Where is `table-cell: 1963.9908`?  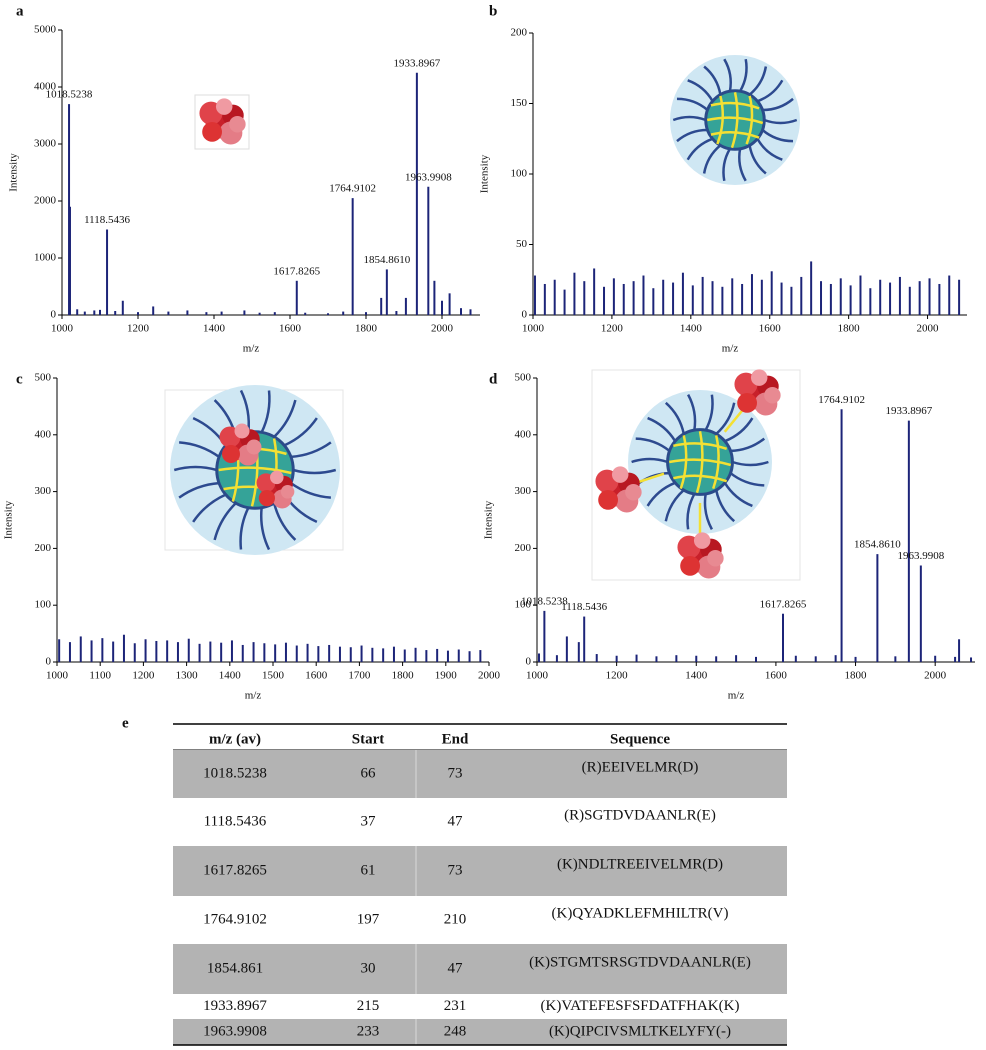 table-cell: 1963.9908 is located at coordinates (235, 1031).